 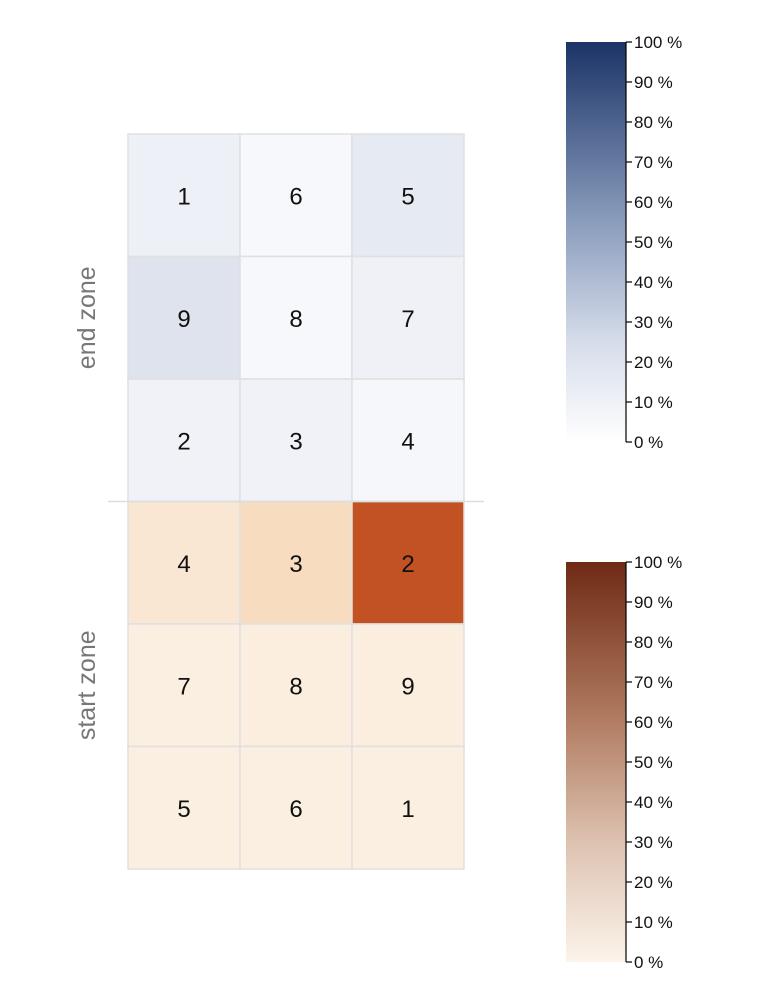 I want to click on zone-label: start zone, so click(x=87, y=685).